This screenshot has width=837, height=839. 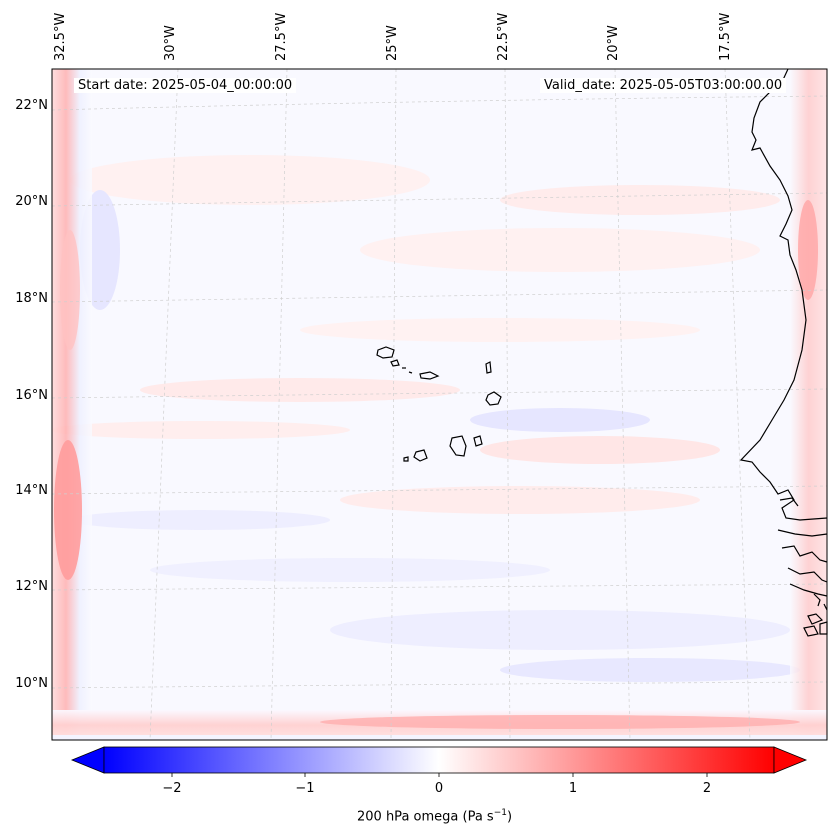 I want to click on colorbar-label-exponent: −1, so click(x=500, y=813).